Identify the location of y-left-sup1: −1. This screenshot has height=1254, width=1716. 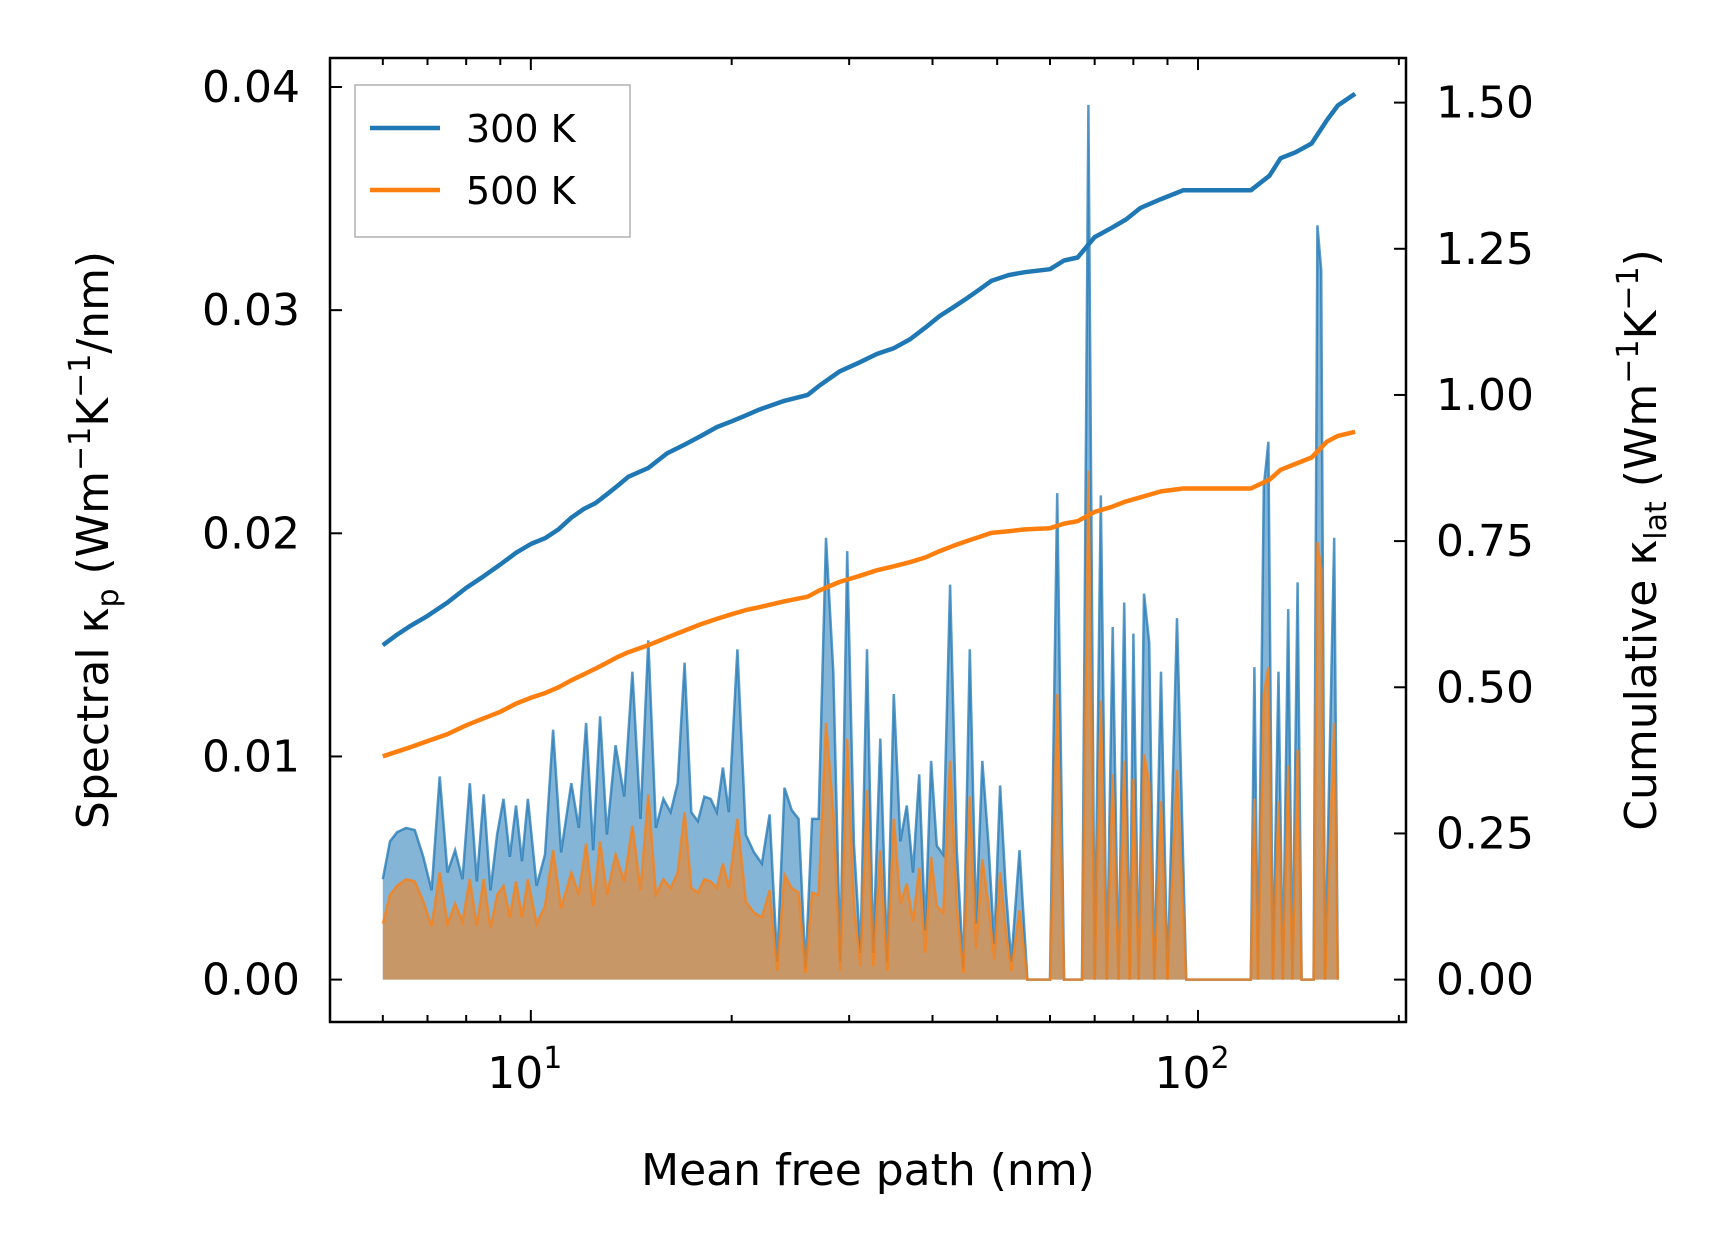
(80, 449).